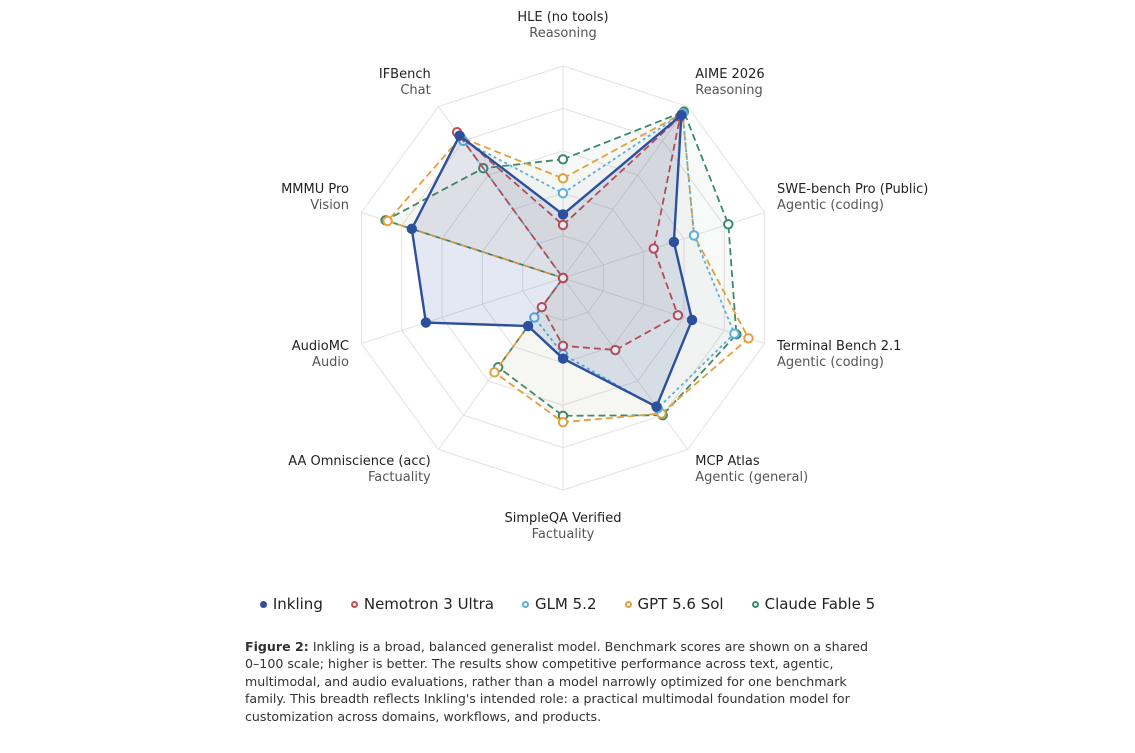 The image size is (1135, 753). Describe the element at coordinates (329, 205) in the screenshot. I see `axis-subtitle: Vision` at that location.